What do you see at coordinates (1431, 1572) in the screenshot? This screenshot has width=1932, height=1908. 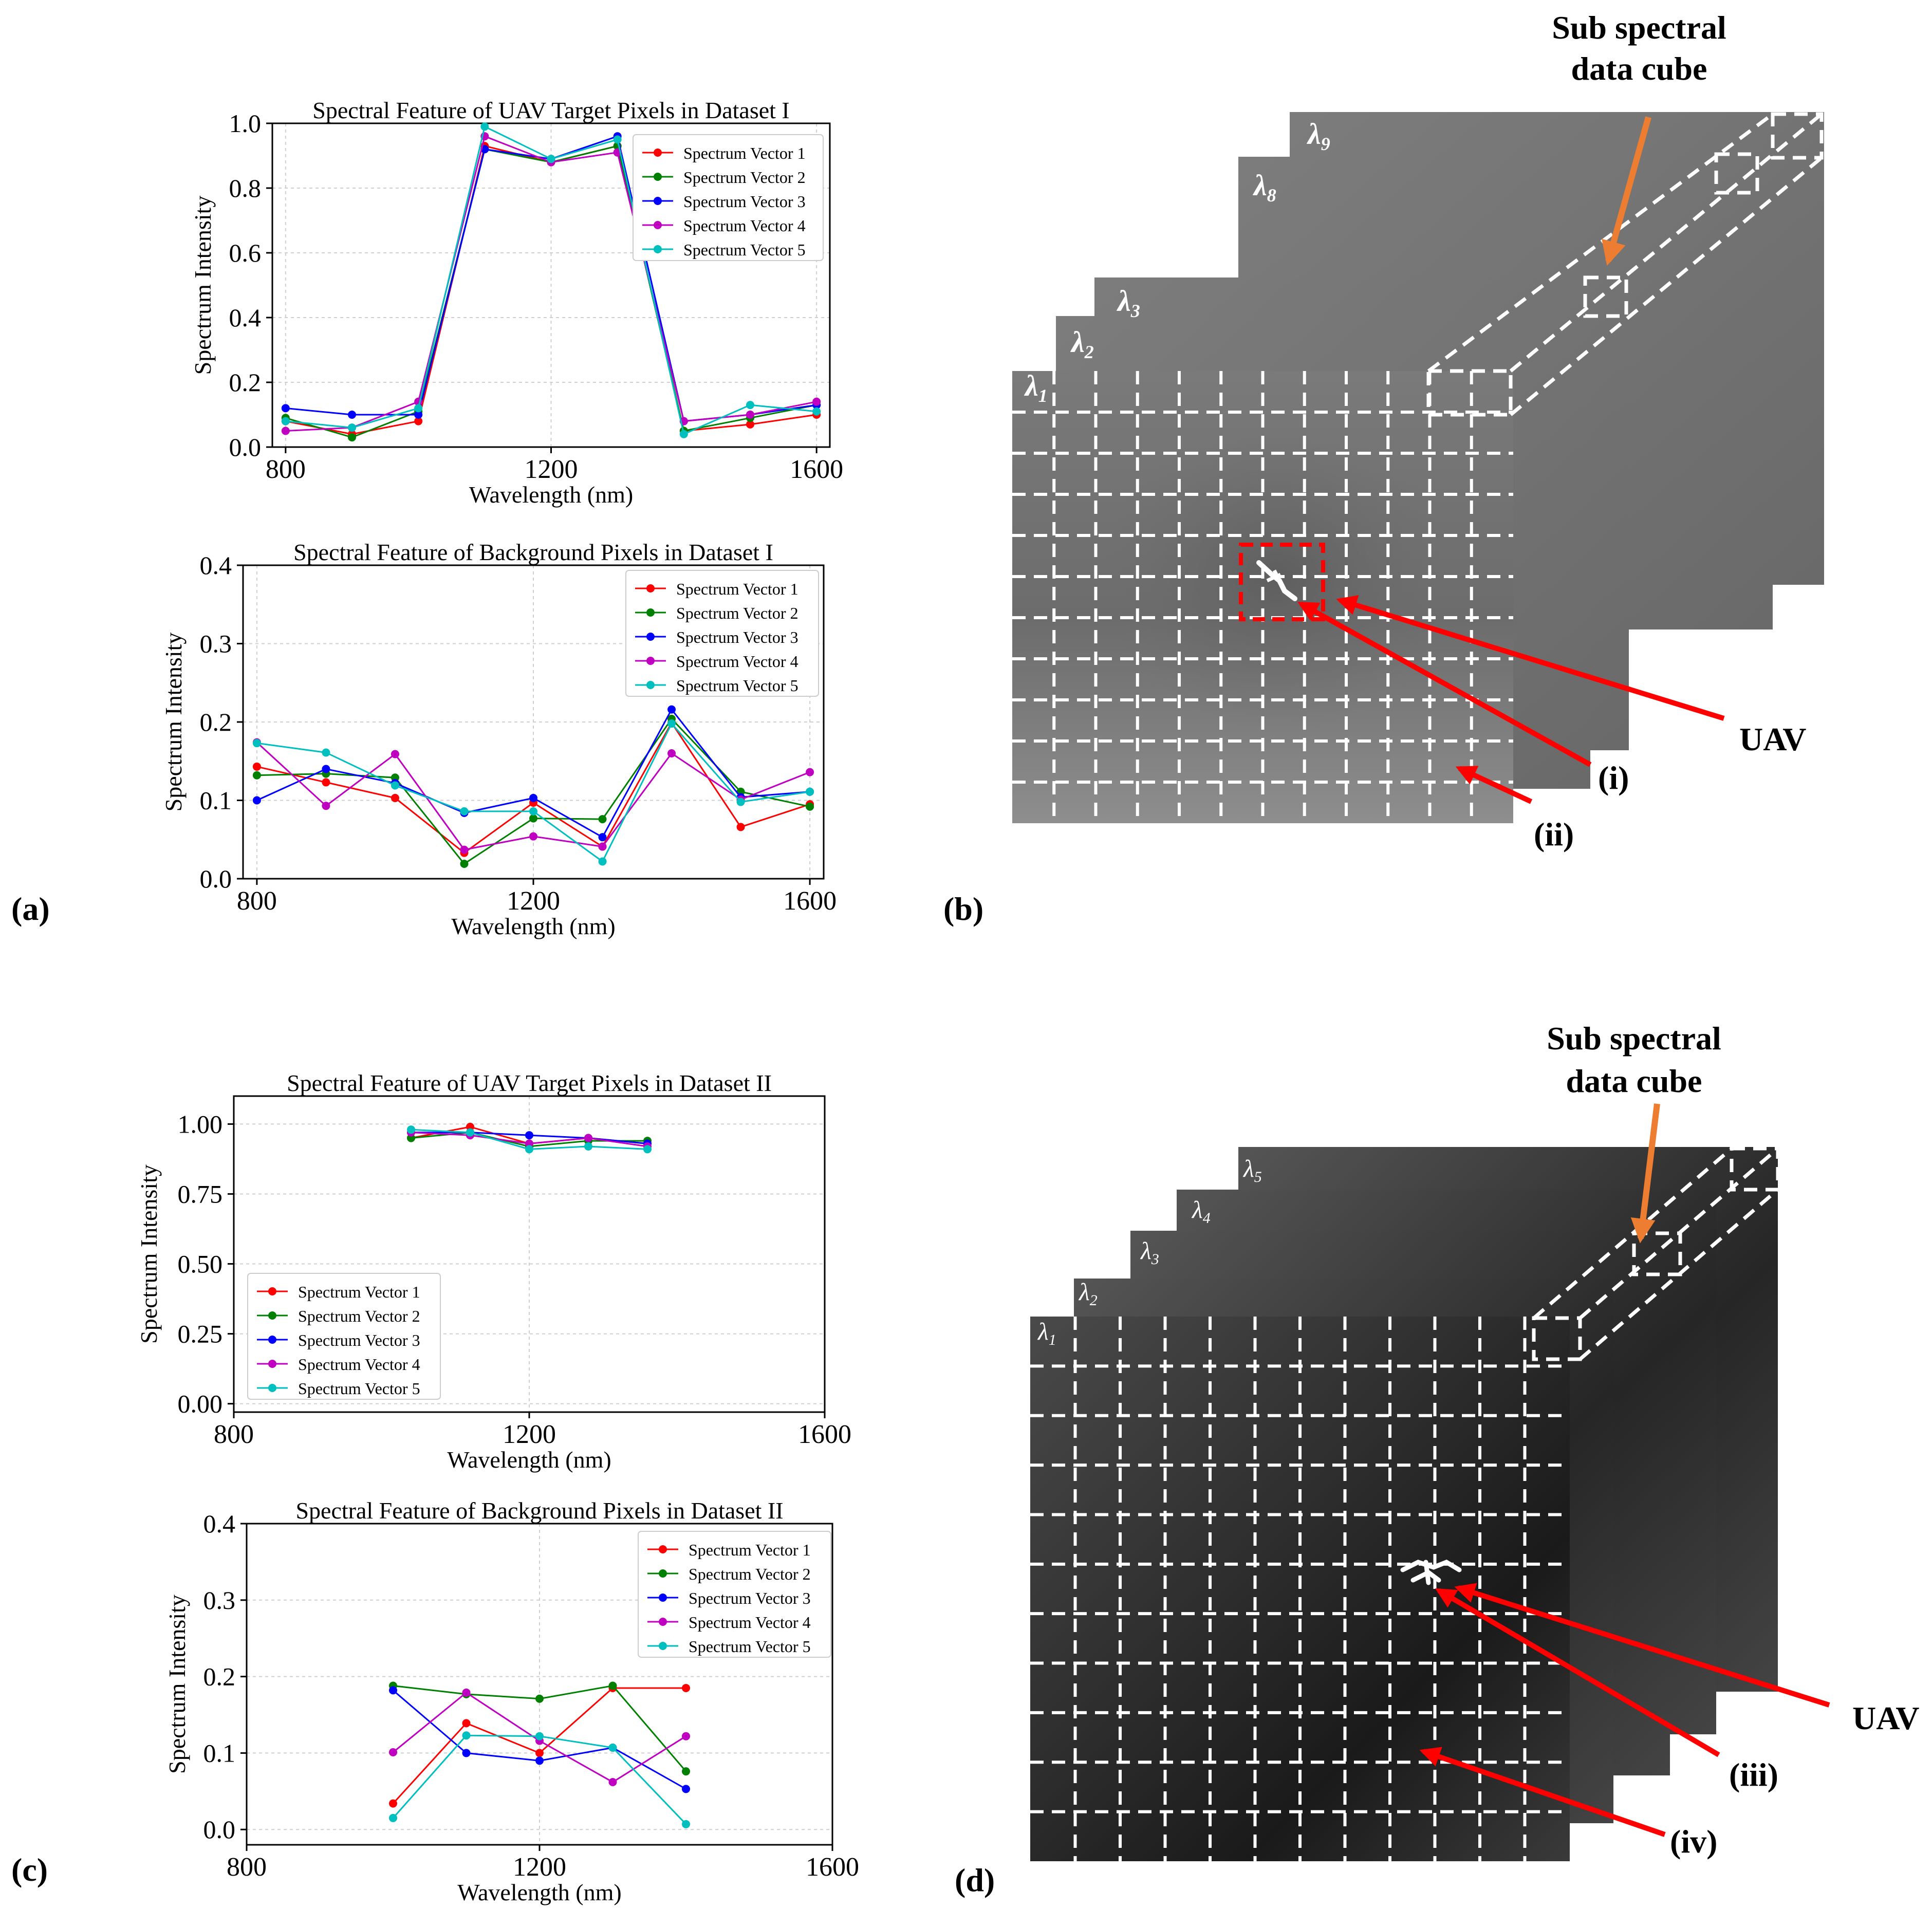 I see `uav-target-d` at bounding box center [1431, 1572].